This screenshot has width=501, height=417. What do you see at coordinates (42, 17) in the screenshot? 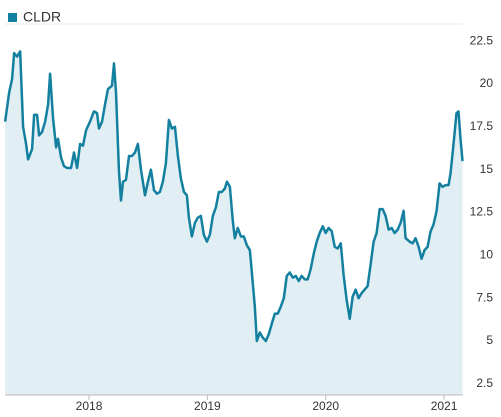
I see `legend-label: CLDR` at bounding box center [42, 17].